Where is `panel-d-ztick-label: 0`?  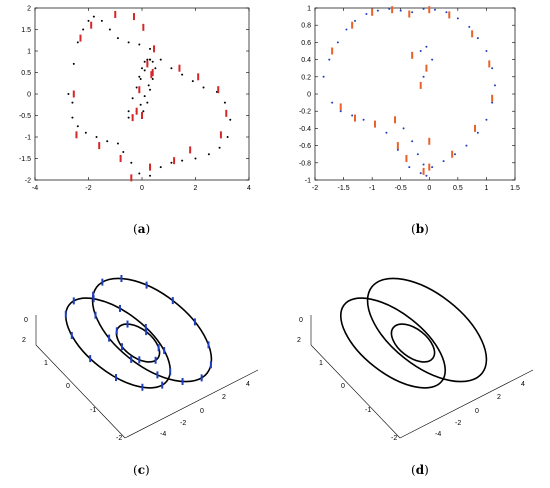
panel-d-ztick-label: 0 is located at coordinates (301, 320).